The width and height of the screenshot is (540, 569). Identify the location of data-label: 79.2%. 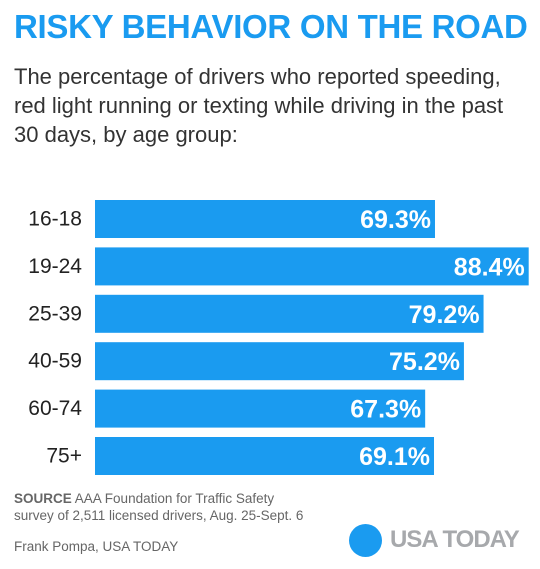
(444, 315).